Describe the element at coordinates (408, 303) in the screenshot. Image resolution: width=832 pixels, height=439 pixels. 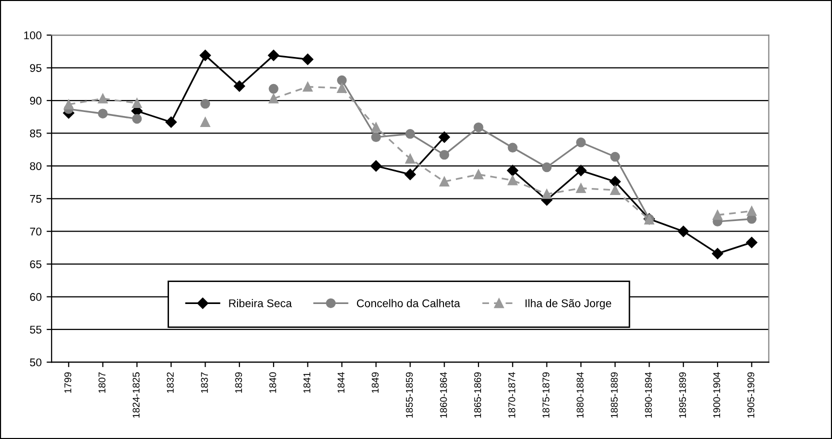
I see `legend-label: Concelho da Calheta` at that location.